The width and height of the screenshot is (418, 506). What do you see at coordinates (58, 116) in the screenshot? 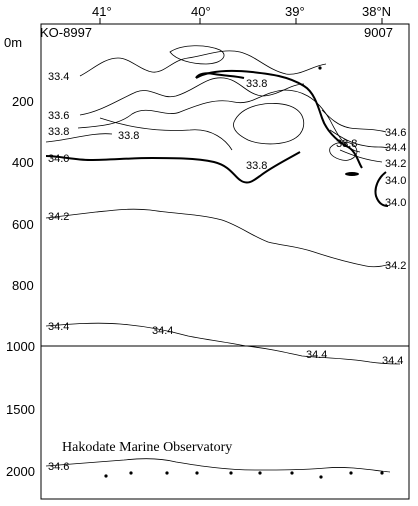
I see `label-33-6: 33.6` at bounding box center [58, 116].